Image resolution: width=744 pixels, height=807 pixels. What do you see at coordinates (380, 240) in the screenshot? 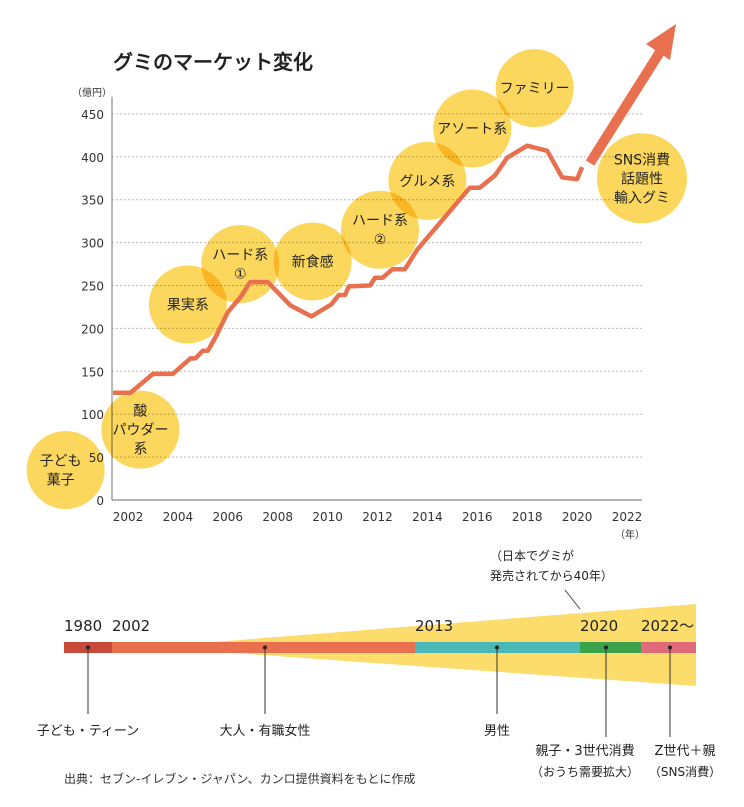
I see `bubble-label: ②` at bounding box center [380, 240].